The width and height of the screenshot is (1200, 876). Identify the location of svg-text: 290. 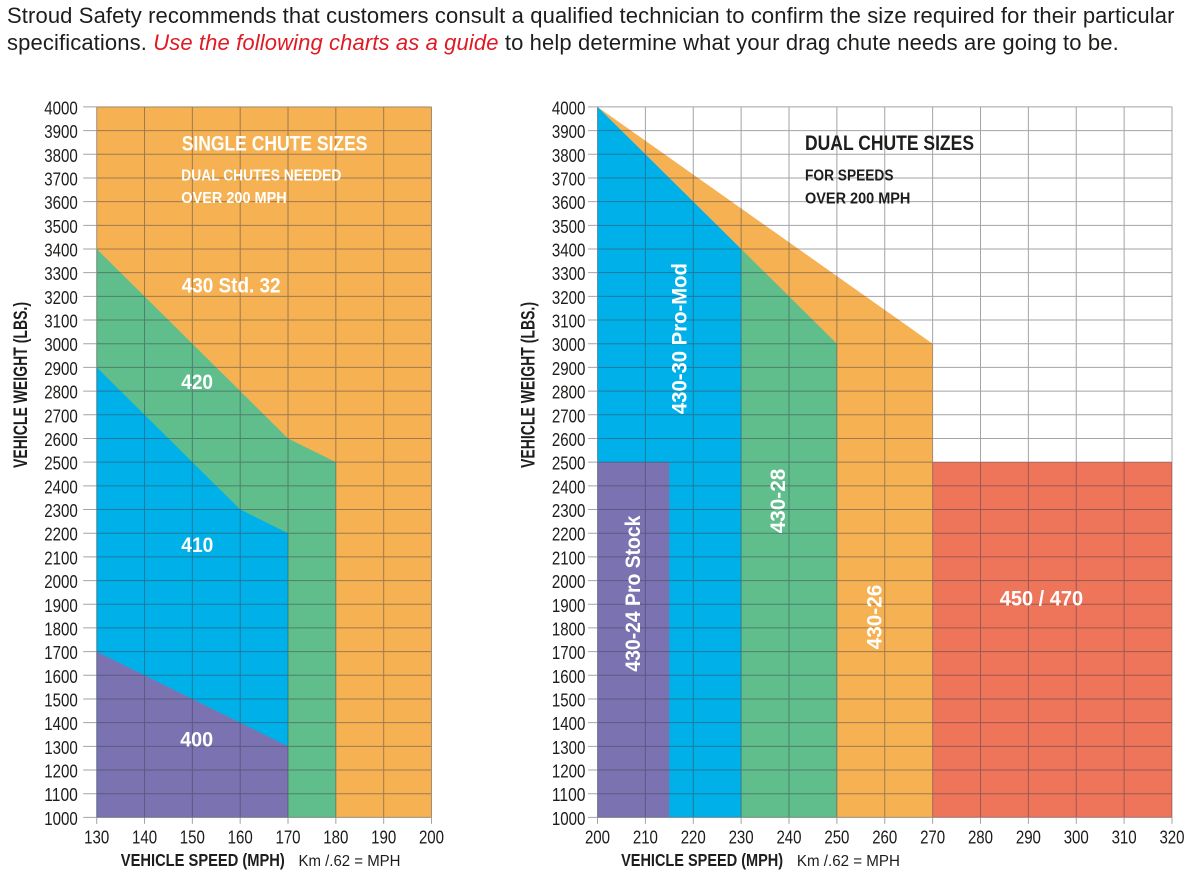
(1028, 837).